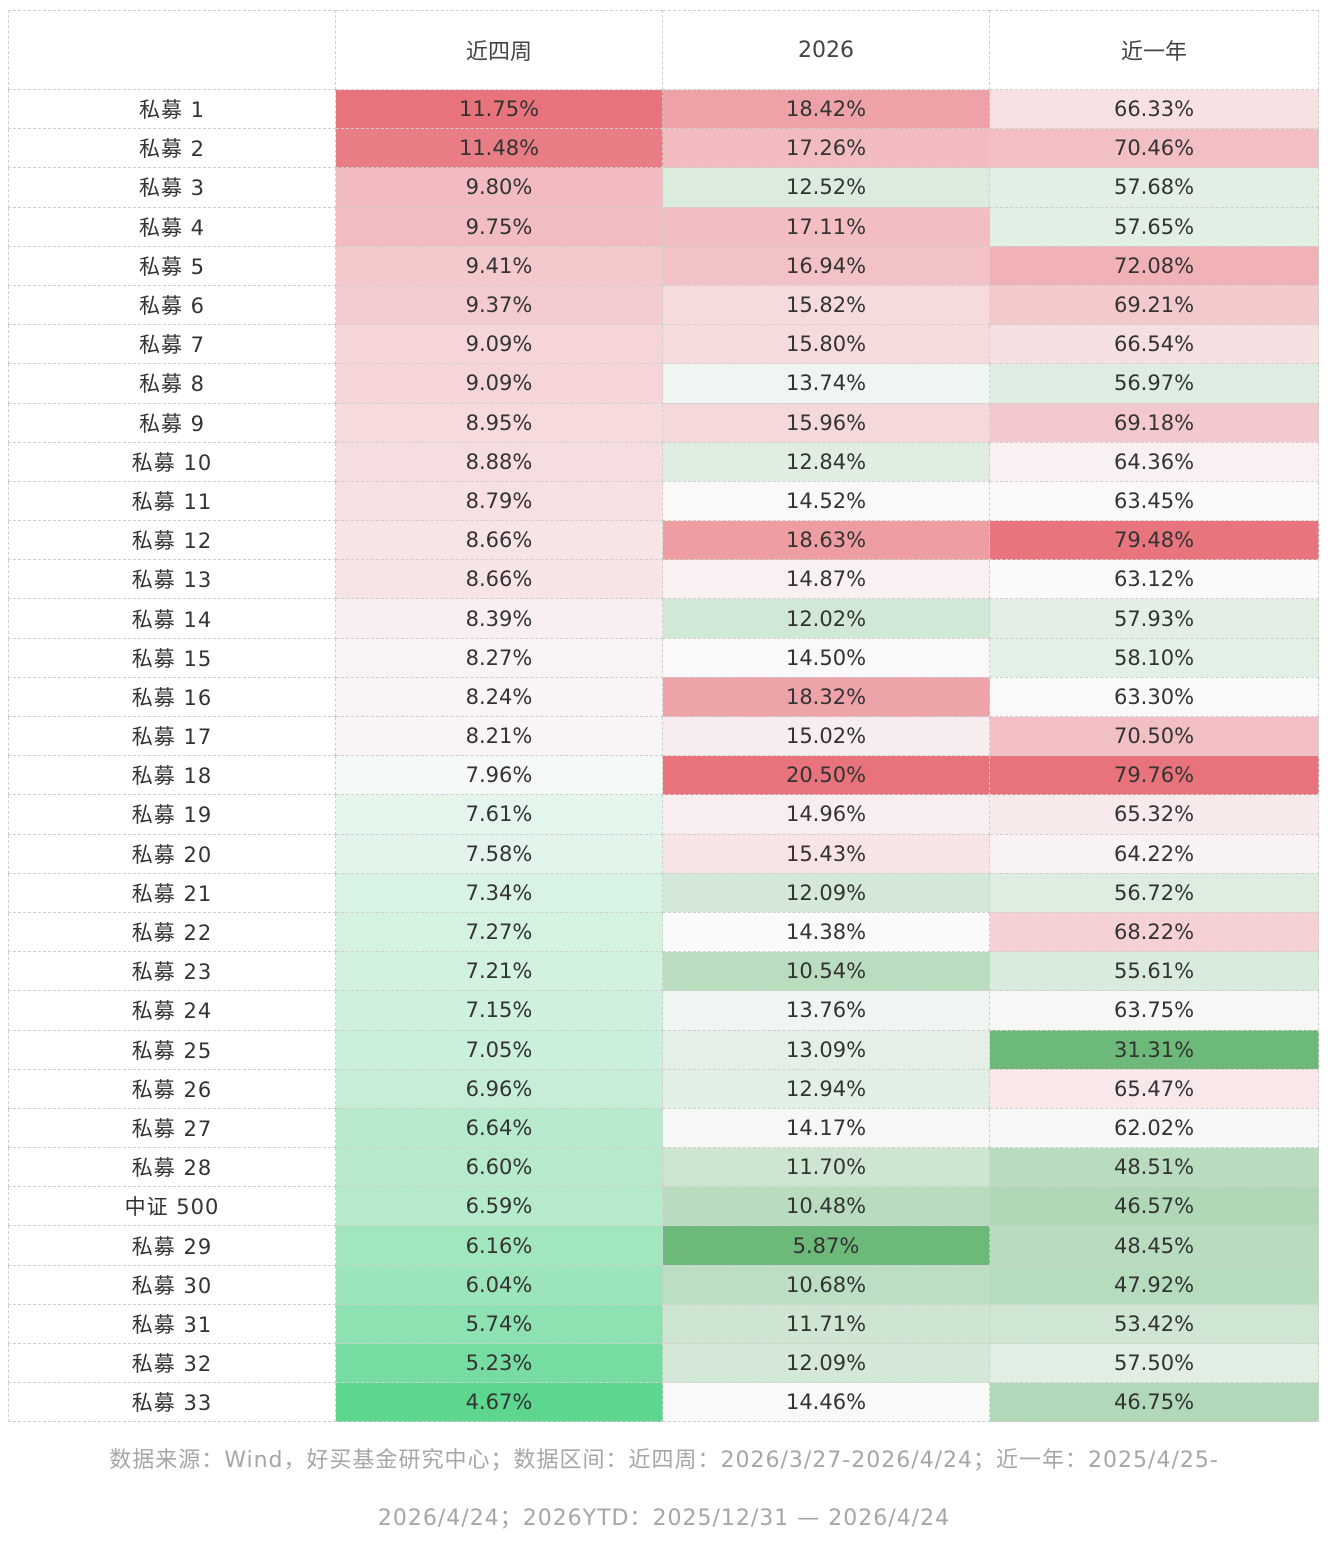 Image resolution: width=1328 pixels, height=1548 pixels. What do you see at coordinates (663, 461) in the screenshot?
I see `table-row: 私募 10 8.88% 12.84% 64.36%` at bounding box center [663, 461].